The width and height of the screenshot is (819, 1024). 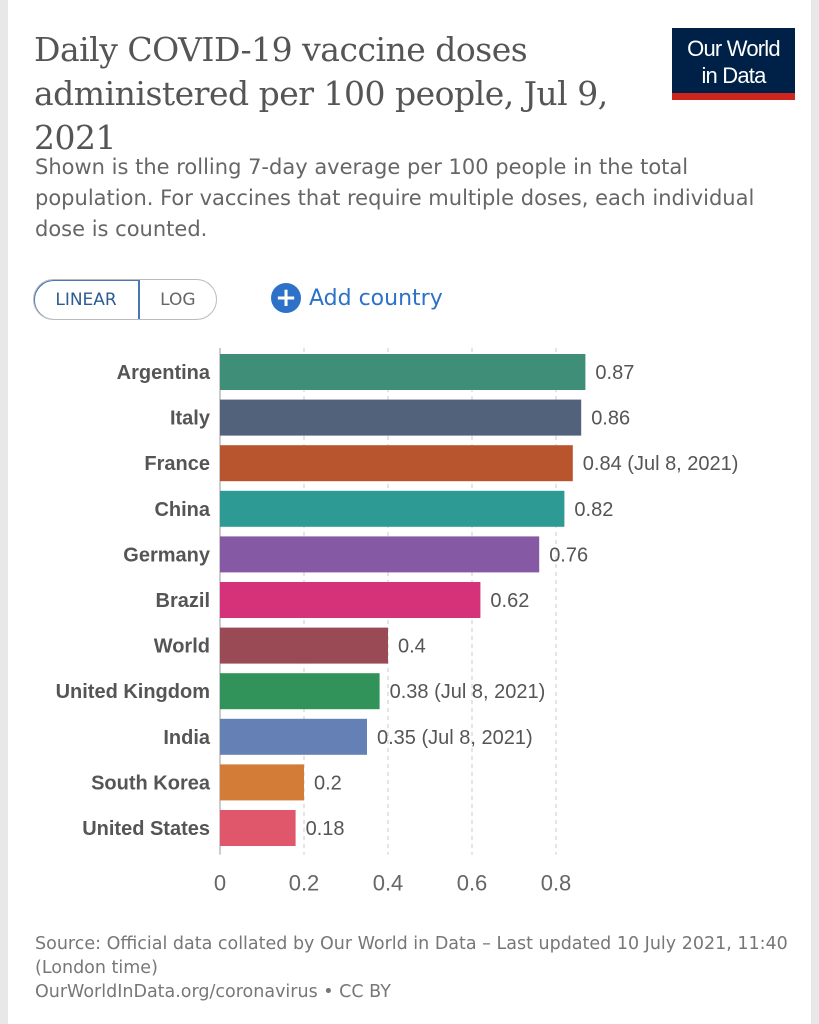 What do you see at coordinates (87, 299) in the screenshot?
I see `linear-scale-button: LINEAR` at bounding box center [87, 299].